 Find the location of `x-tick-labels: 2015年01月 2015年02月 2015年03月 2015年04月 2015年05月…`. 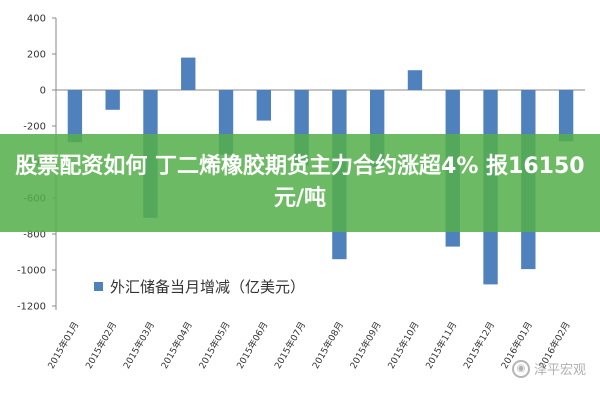

x-tick-labels: 2015年01月 2015年02月 2015年03月 2015年04月 2015年05月… is located at coordinates (309, 345).